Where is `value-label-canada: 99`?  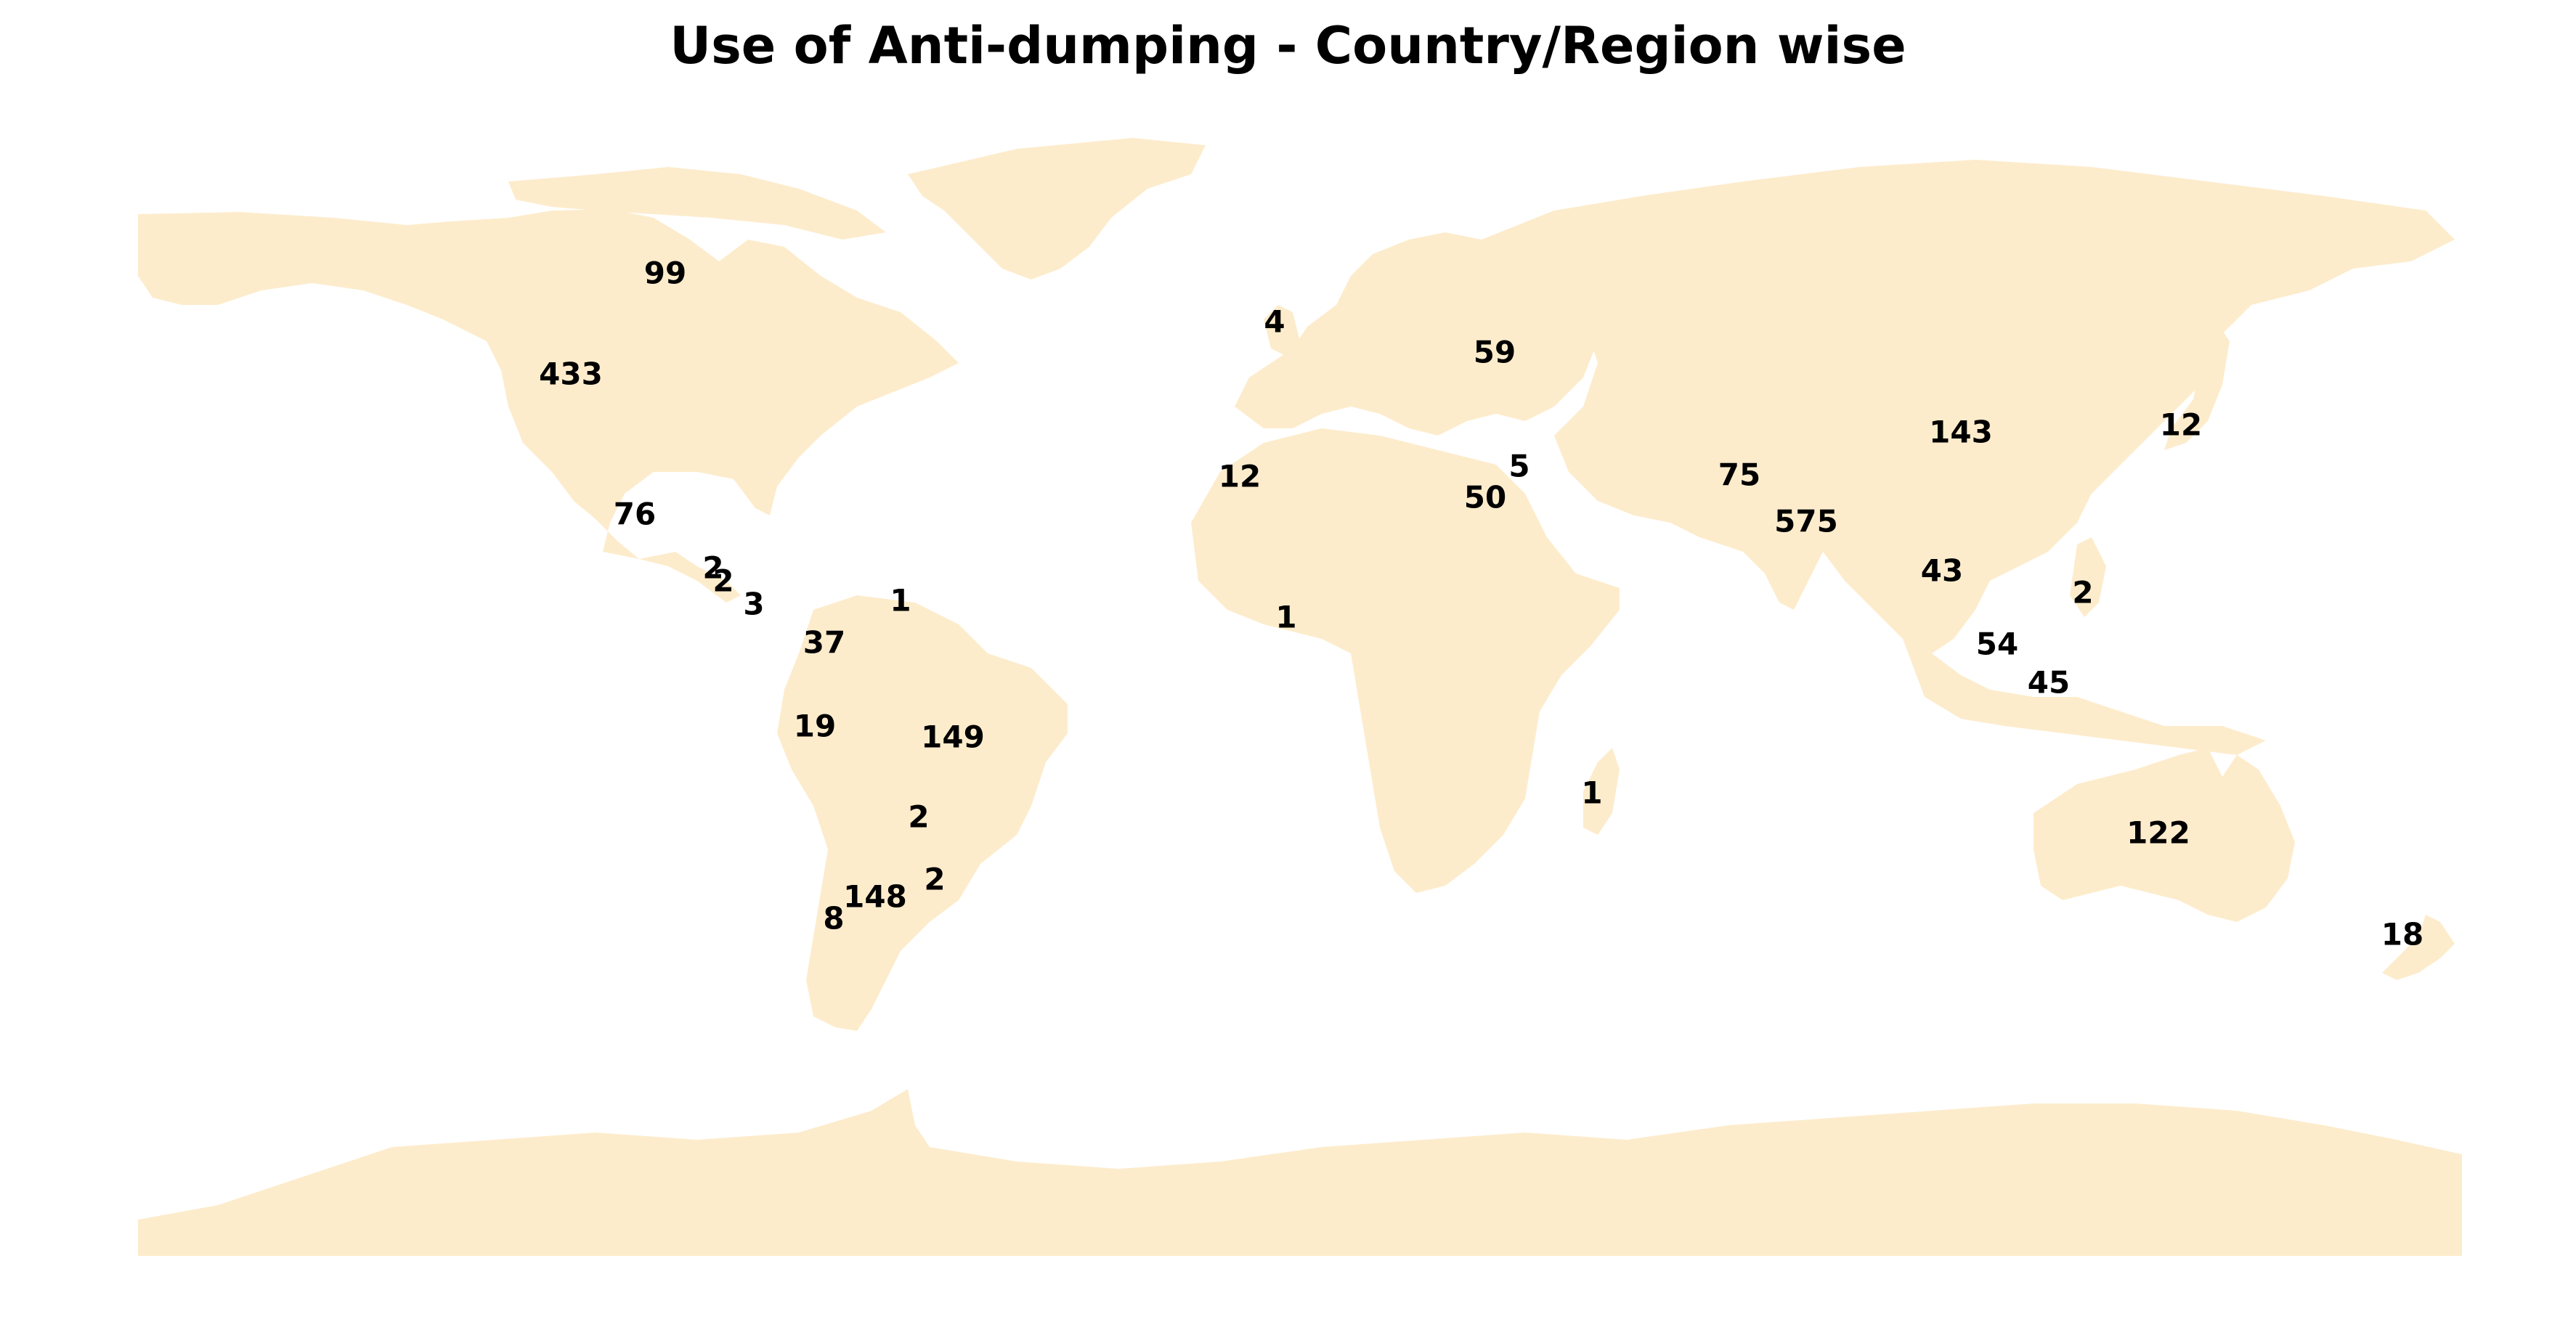
value-label-canada: 99 is located at coordinates (665, 273).